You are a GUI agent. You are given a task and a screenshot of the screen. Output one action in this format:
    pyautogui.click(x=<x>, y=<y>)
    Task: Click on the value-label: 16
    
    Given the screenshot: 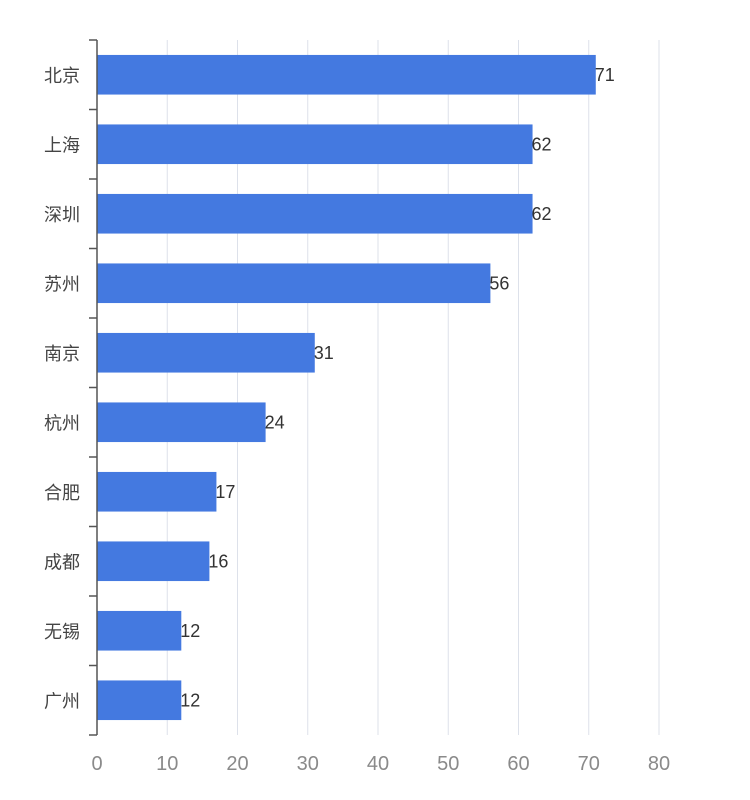 What is the action you would take?
    pyautogui.click(x=218, y=561)
    